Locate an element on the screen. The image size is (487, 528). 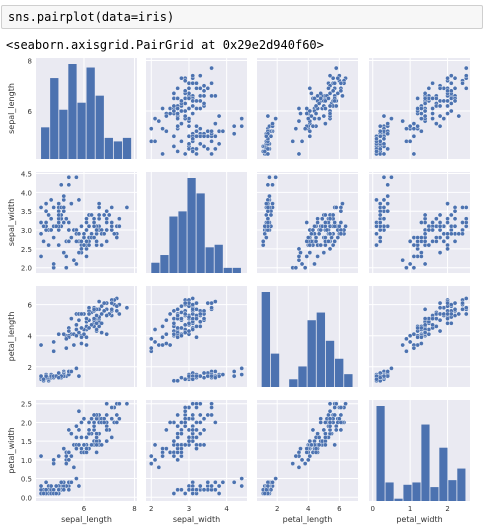
panel-petal_length-vs-sepal_width is located at coordinates (196, 336).